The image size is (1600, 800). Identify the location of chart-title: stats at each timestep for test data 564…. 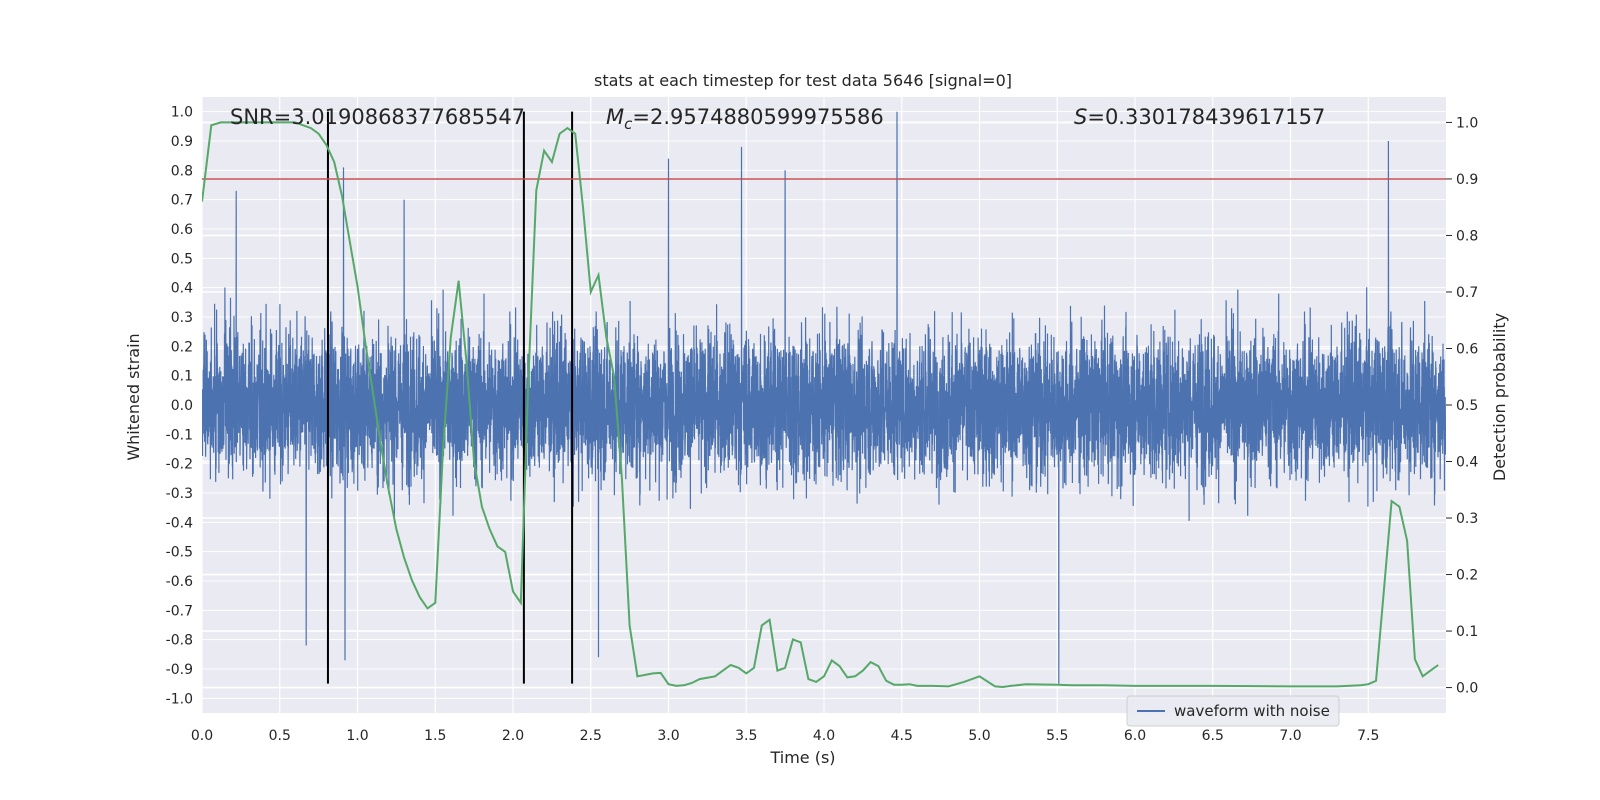
(803, 80).